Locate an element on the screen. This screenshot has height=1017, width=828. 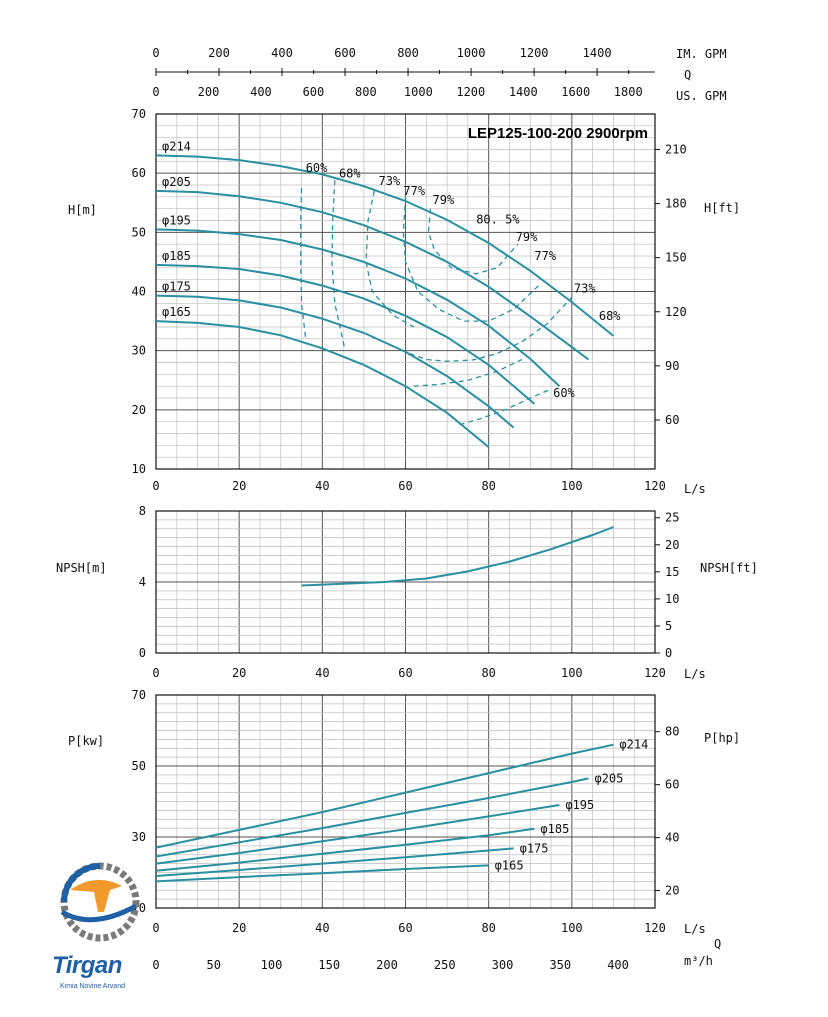
im-gpm-unit-label: IM. GPM is located at coordinates (701, 54).